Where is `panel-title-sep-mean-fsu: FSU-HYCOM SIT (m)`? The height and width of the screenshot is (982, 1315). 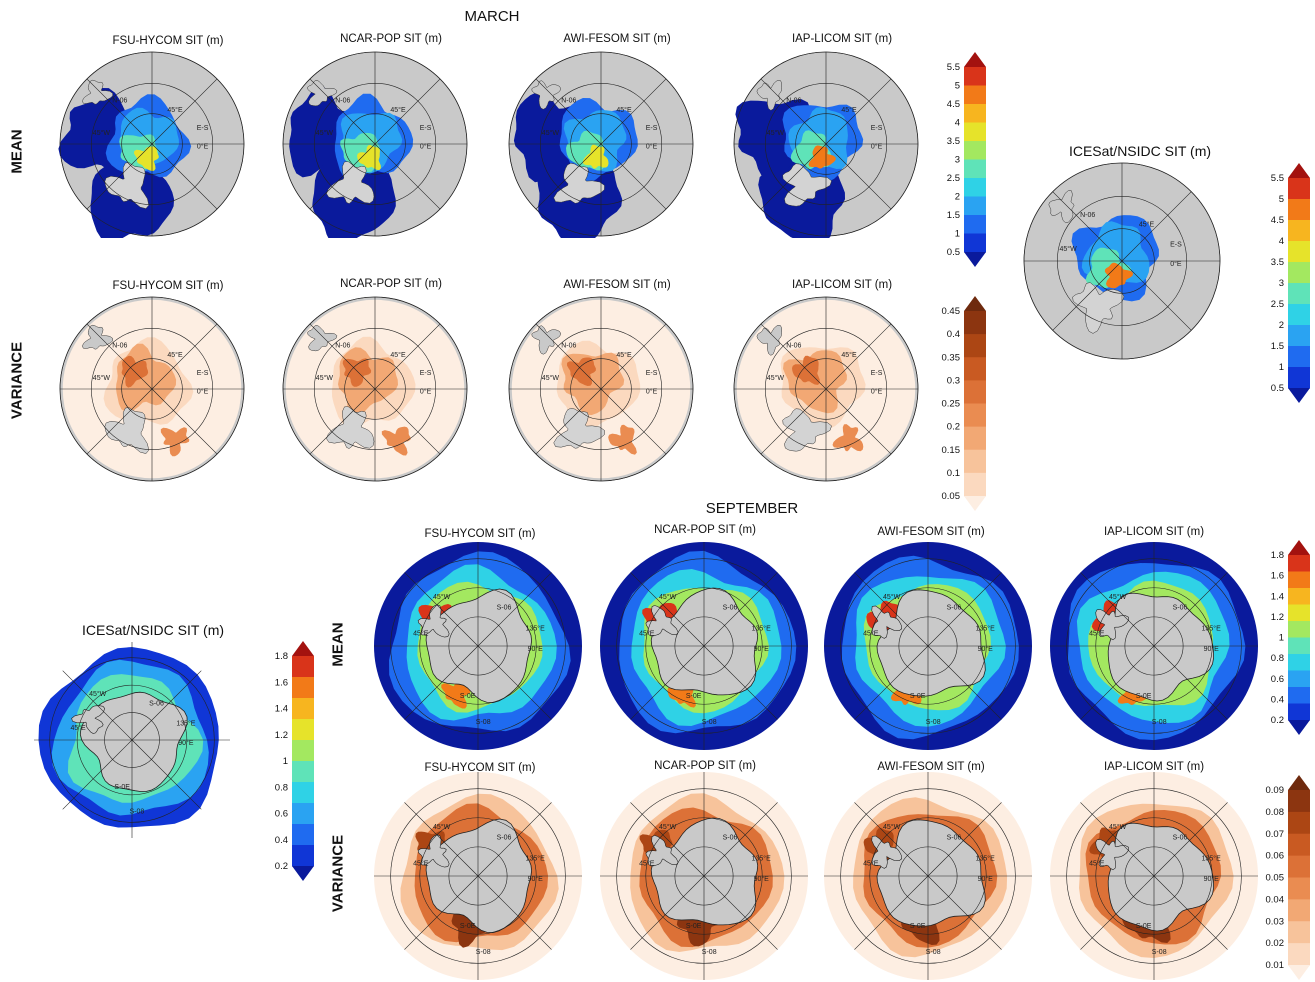 panel-title-sep-mean-fsu: FSU-HYCOM SIT (m) is located at coordinates (480, 534).